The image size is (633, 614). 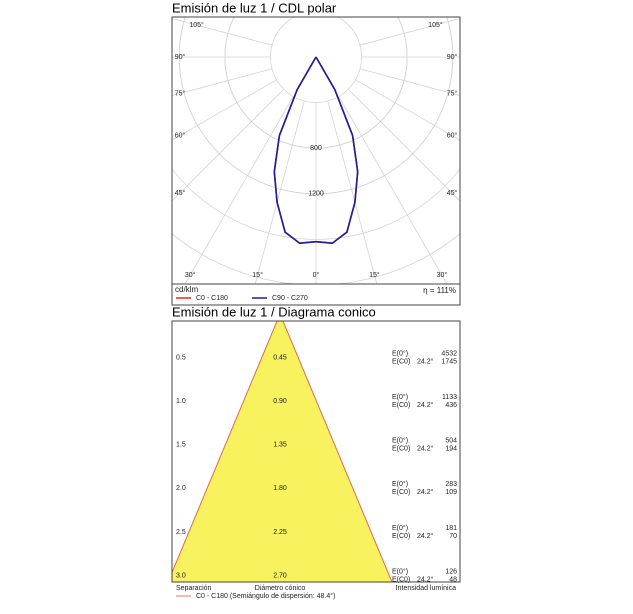 What do you see at coordinates (451, 405) in the screenshot?
I see `ec0-value: 436` at bounding box center [451, 405].